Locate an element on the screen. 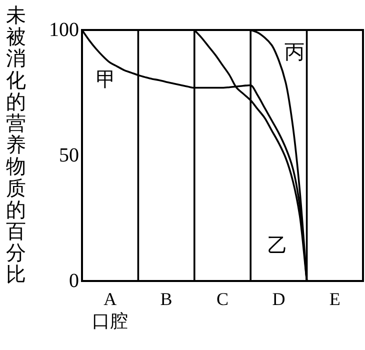 The height and width of the screenshot is (350, 365). x-tick: B is located at coordinates (166, 299).